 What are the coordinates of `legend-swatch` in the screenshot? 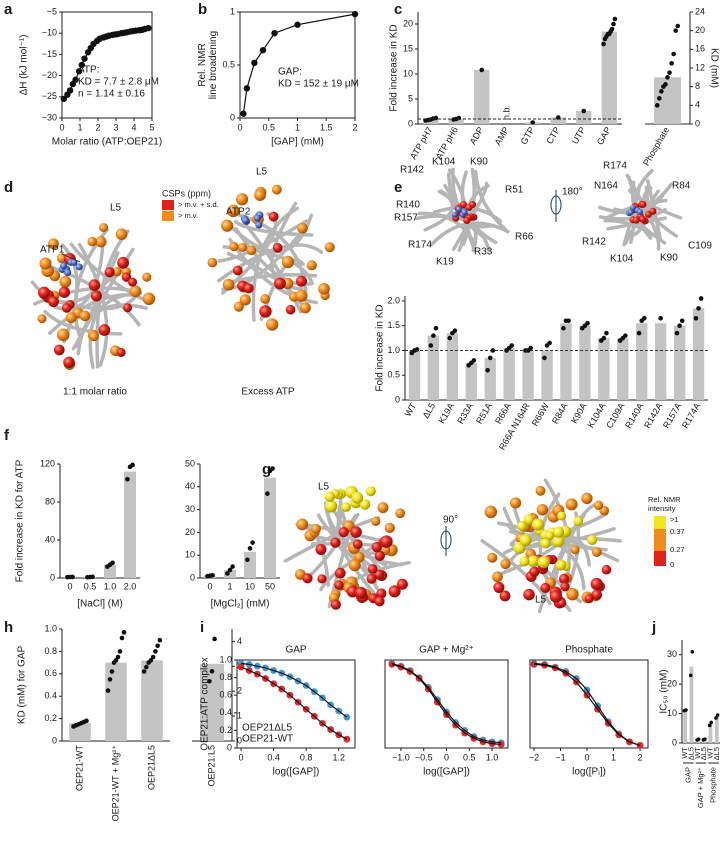 It's located at (168, 216).